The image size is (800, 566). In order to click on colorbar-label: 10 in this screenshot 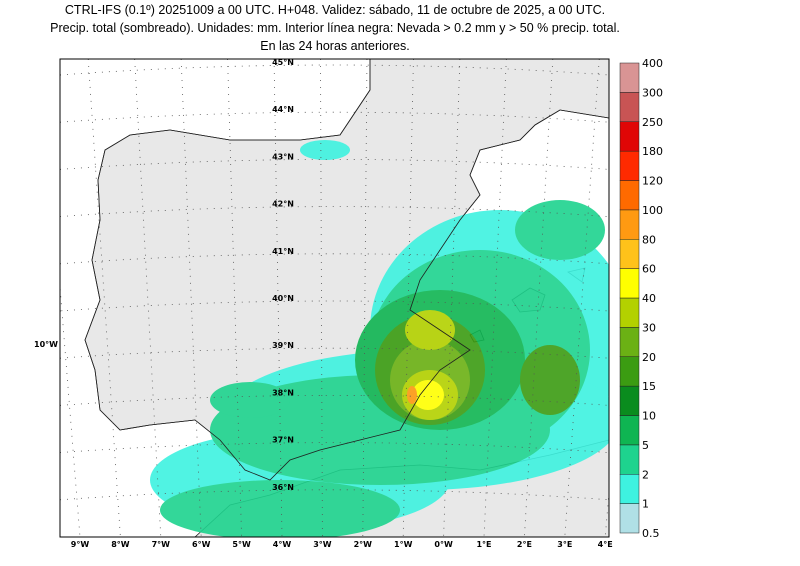, I will do `click(649, 416)`.